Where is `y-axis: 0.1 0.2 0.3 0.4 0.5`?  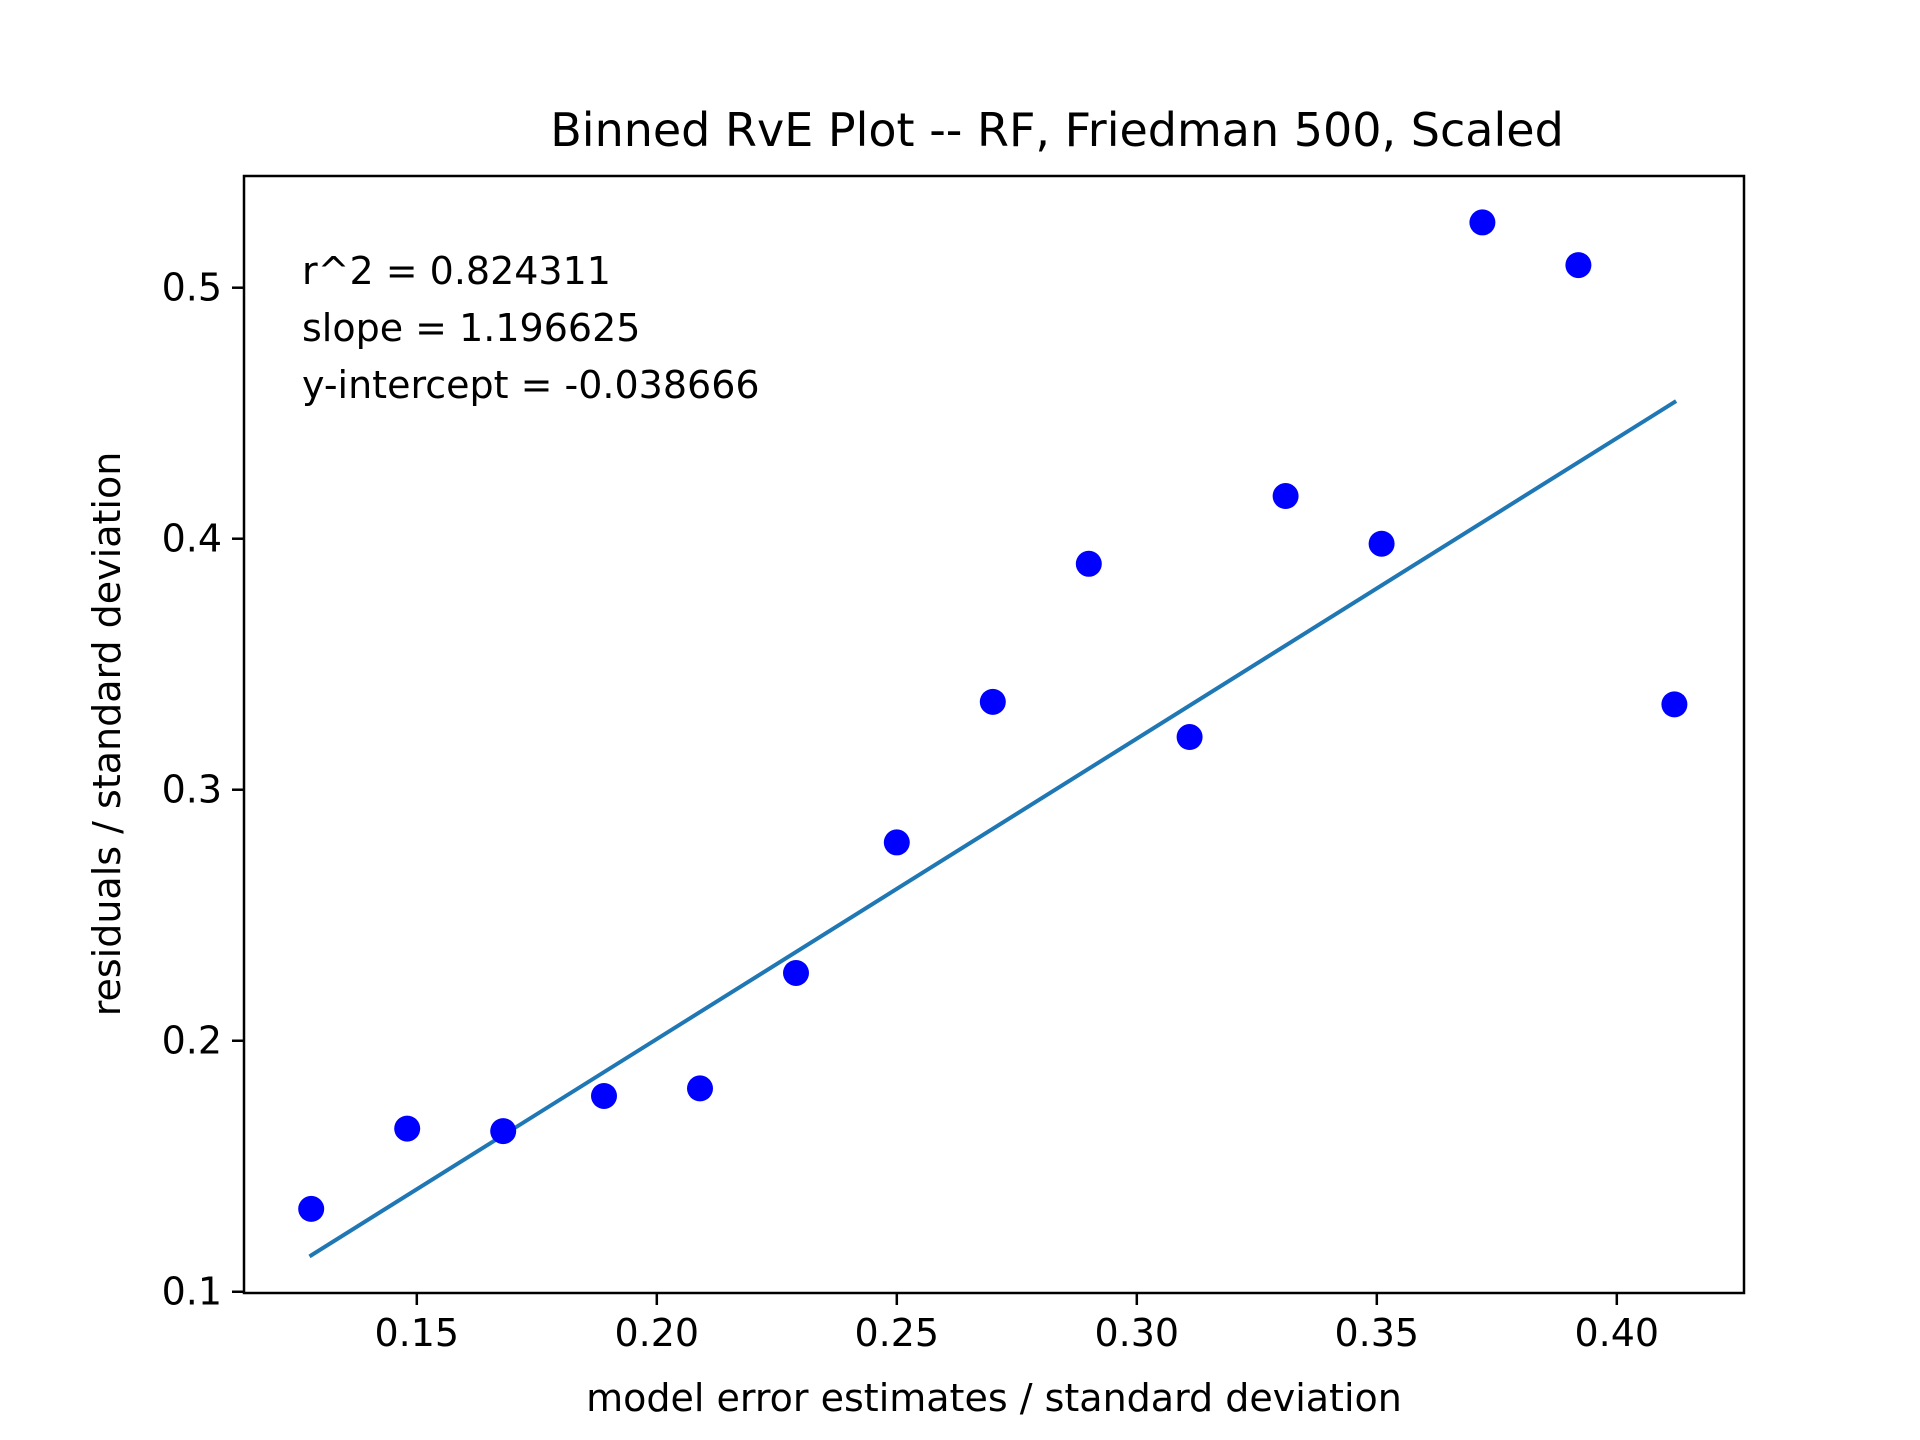
y-axis: 0.1 0.2 0.3 0.4 0.5 is located at coordinates (203, 790).